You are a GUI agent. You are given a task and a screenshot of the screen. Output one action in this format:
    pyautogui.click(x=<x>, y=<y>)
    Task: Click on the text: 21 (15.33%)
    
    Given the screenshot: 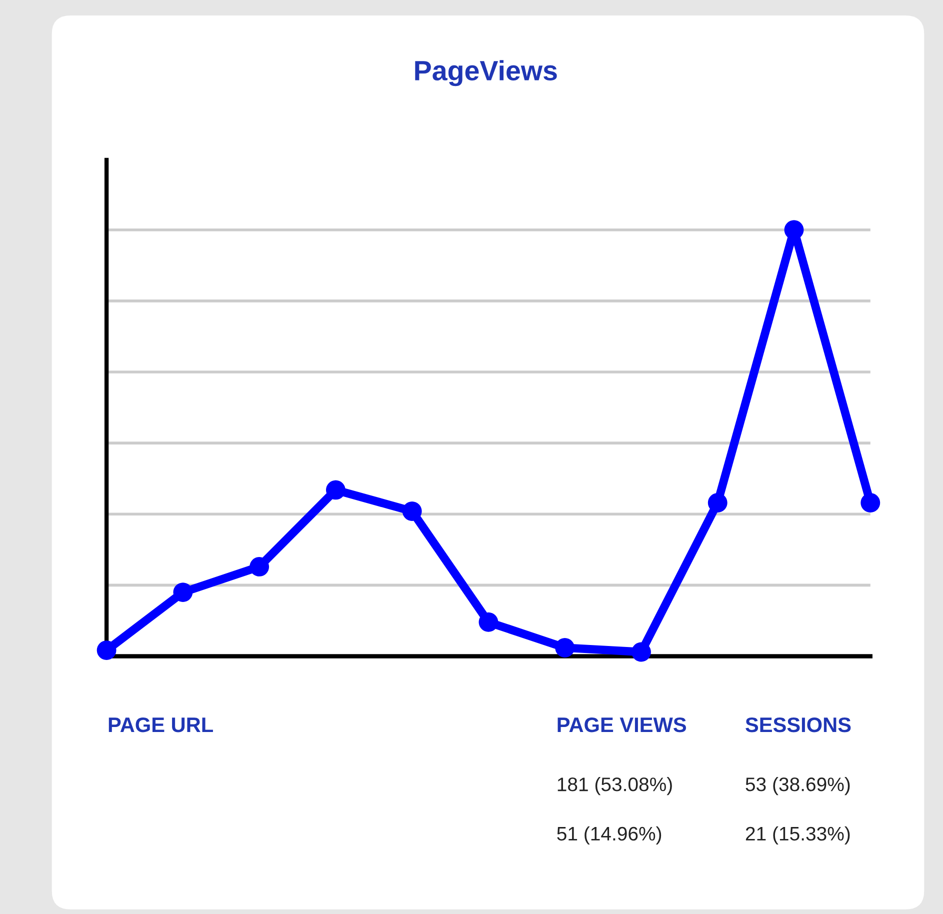 What is the action you would take?
    pyautogui.click(x=798, y=835)
    